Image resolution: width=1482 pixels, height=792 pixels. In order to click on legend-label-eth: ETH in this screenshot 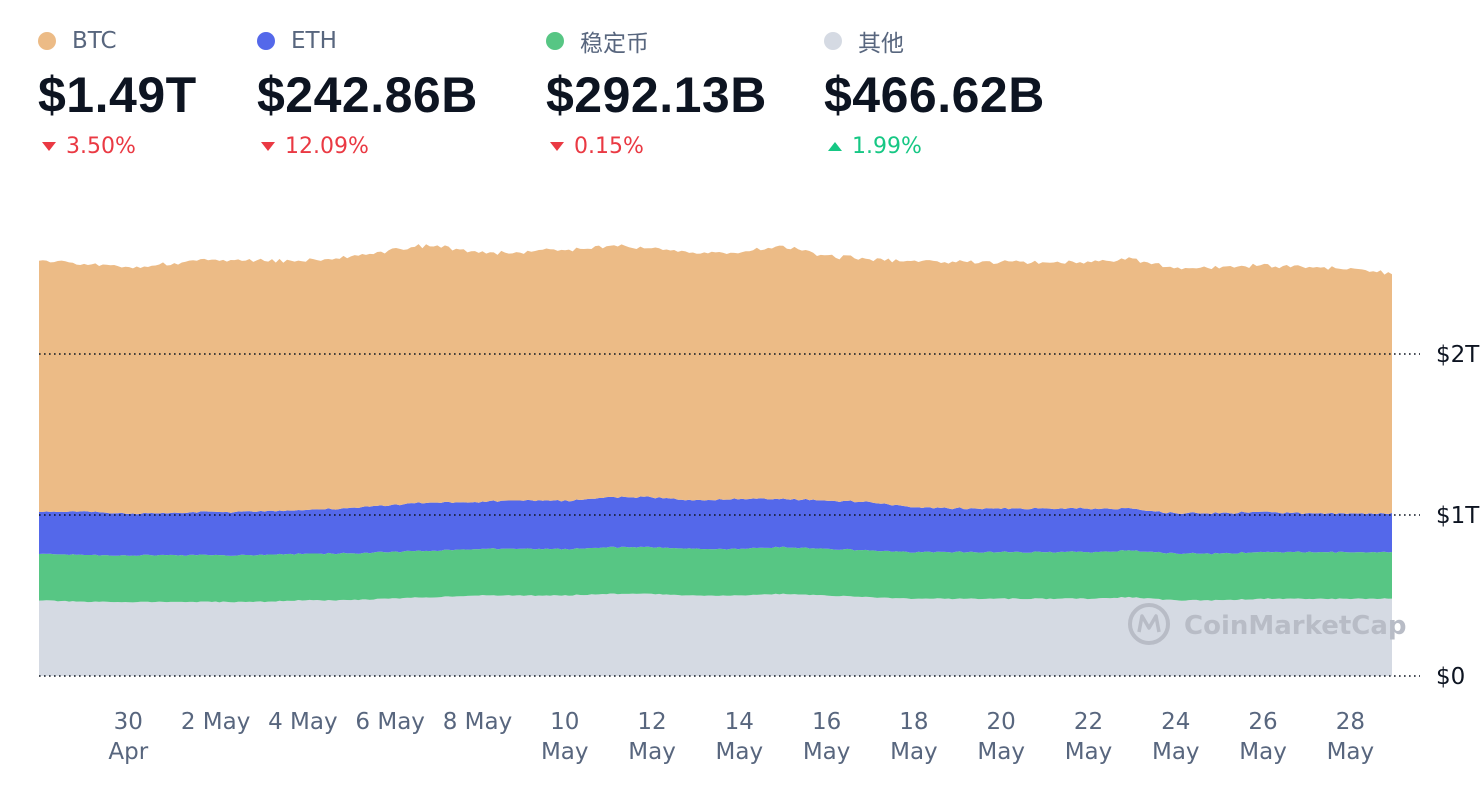, I will do `click(314, 41)`.